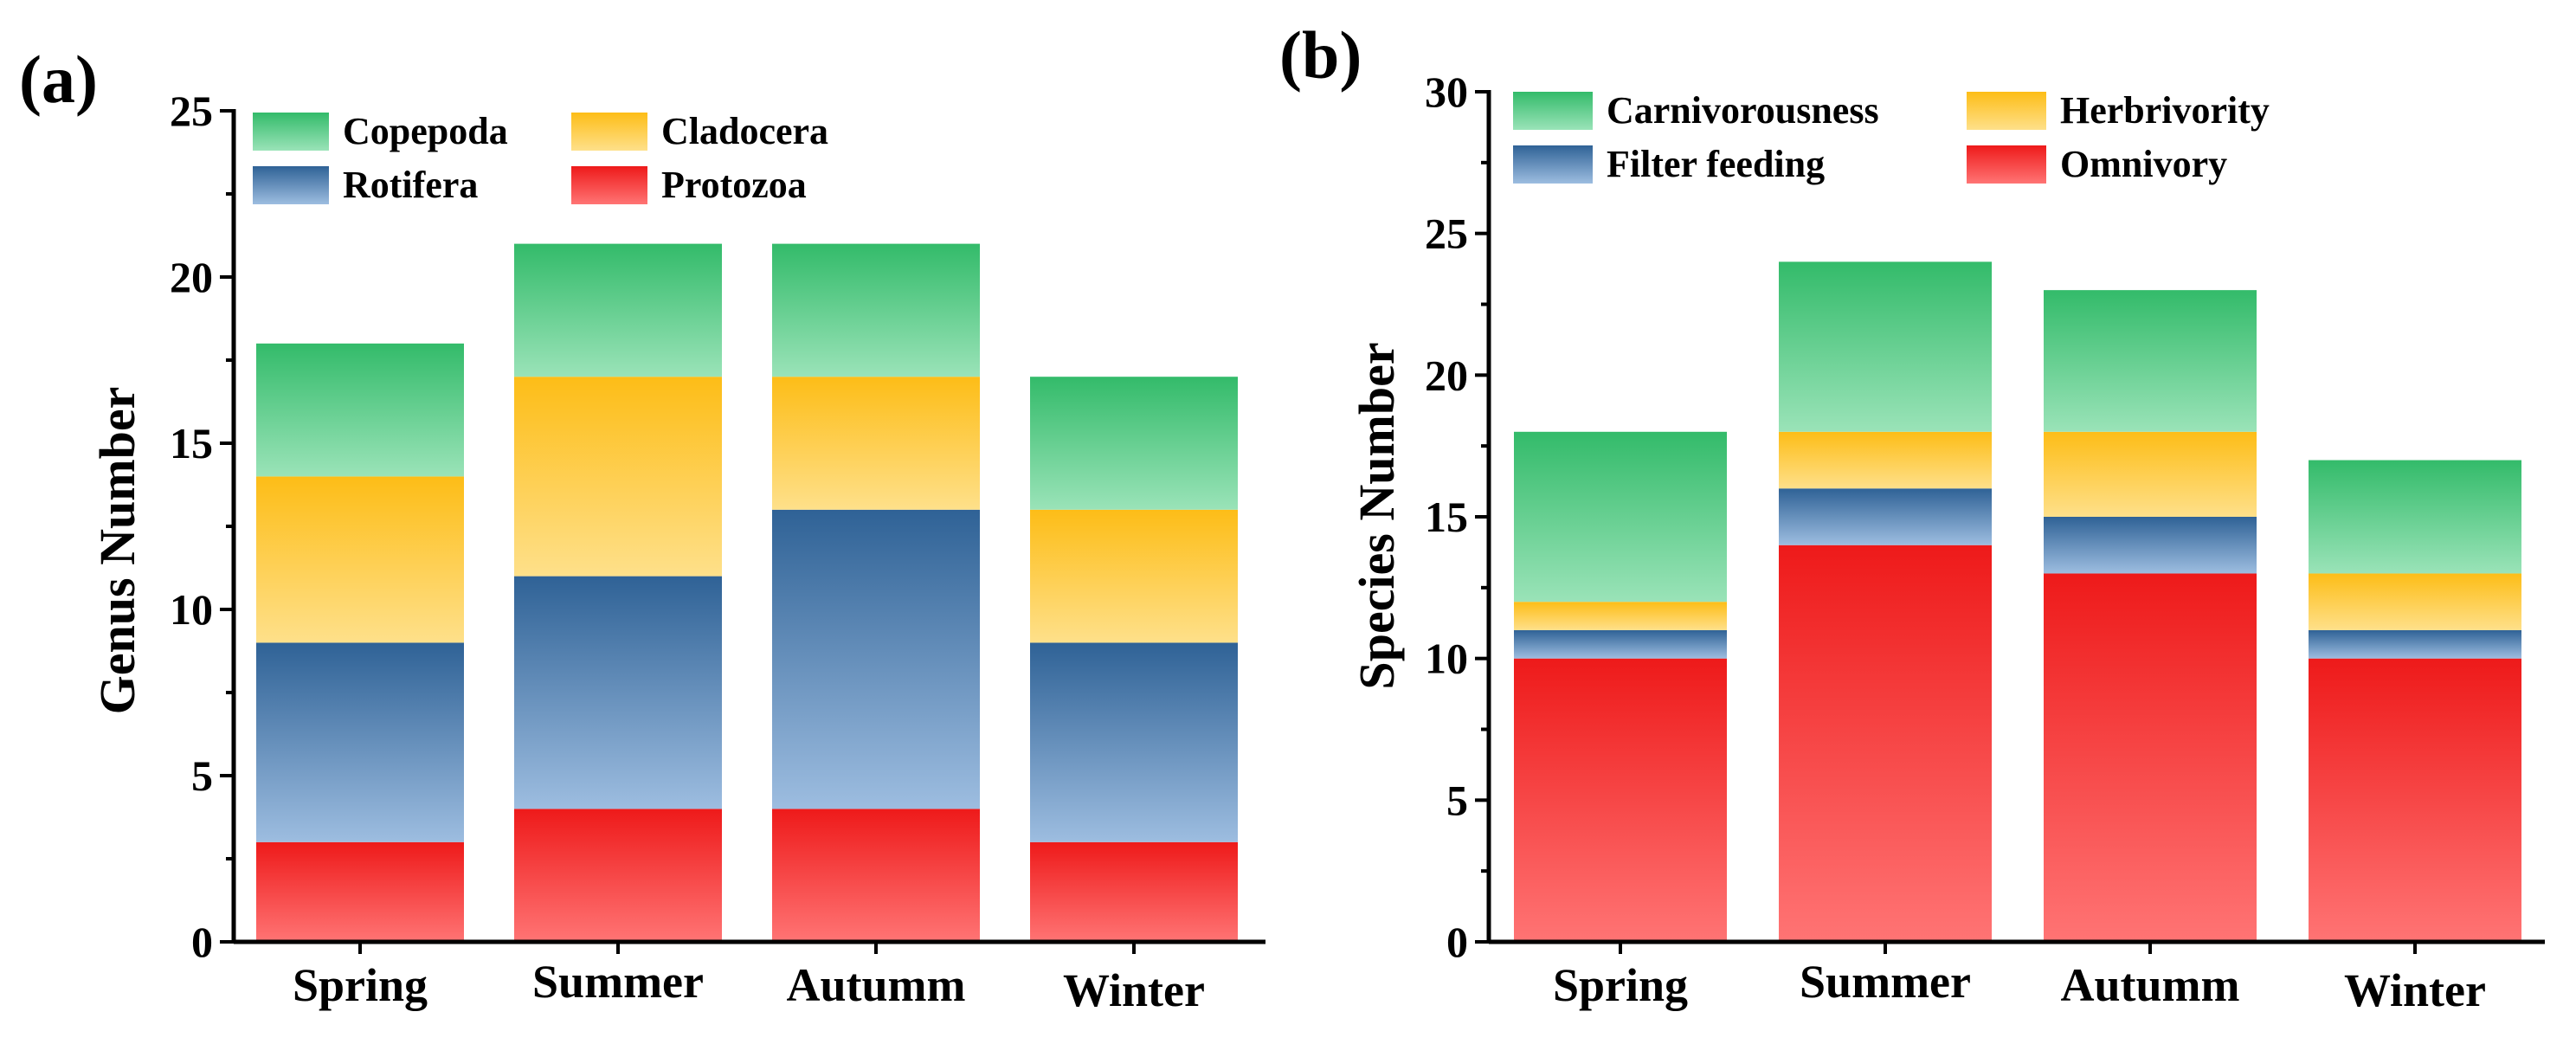 Image resolution: width=2576 pixels, height=1044 pixels. What do you see at coordinates (117, 551) in the screenshot?
I see `y-axis-title-a: Genus Number` at bounding box center [117, 551].